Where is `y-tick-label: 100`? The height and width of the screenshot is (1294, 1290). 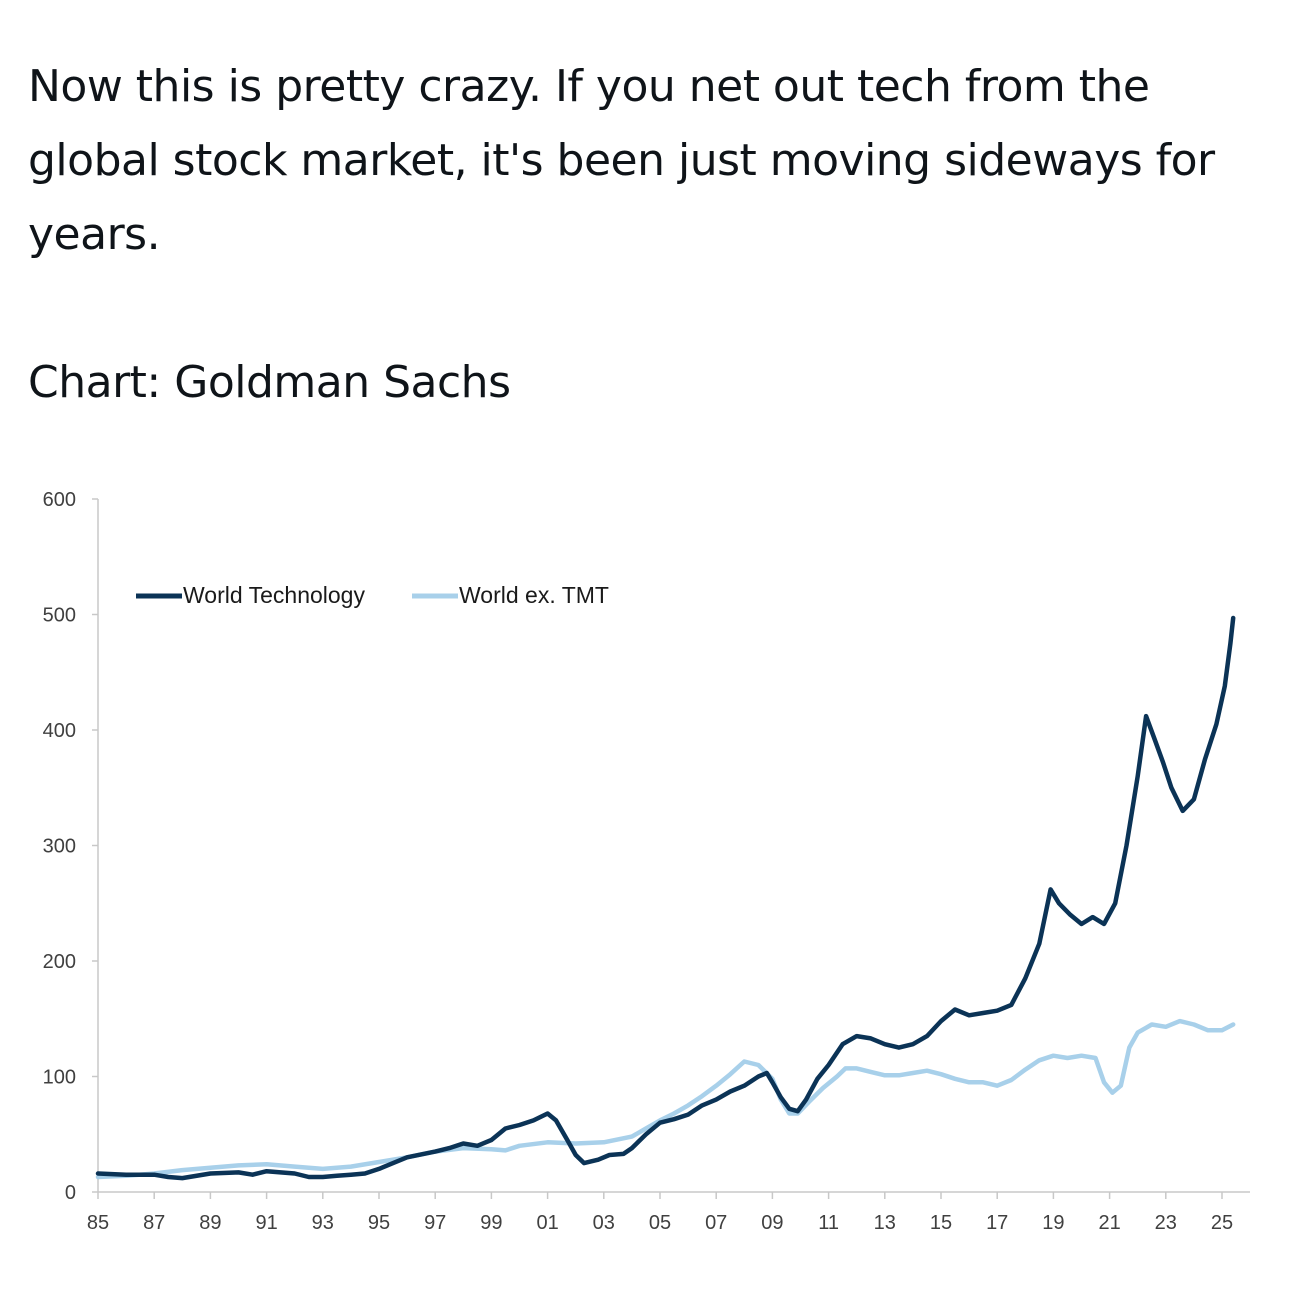 y-tick-label: 100 is located at coordinates (59, 1078).